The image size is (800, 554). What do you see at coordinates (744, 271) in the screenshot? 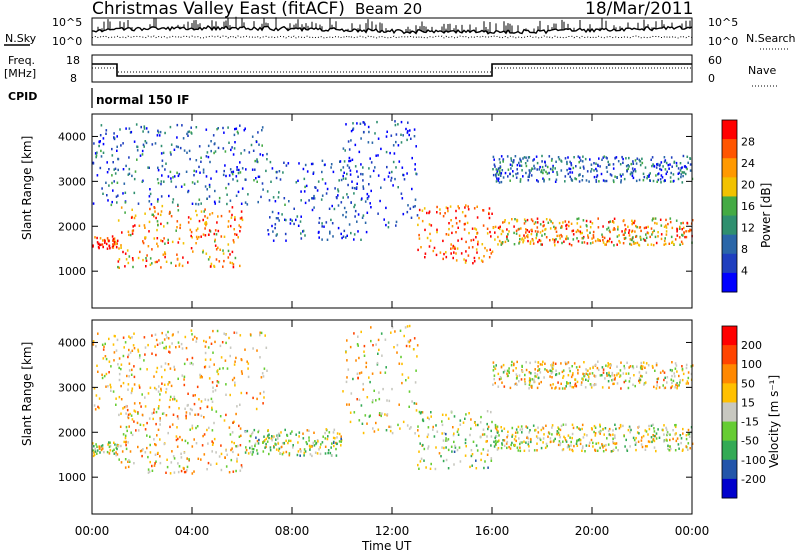
I see `power-colorbar-tick-label: 4` at bounding box center [744, 271].